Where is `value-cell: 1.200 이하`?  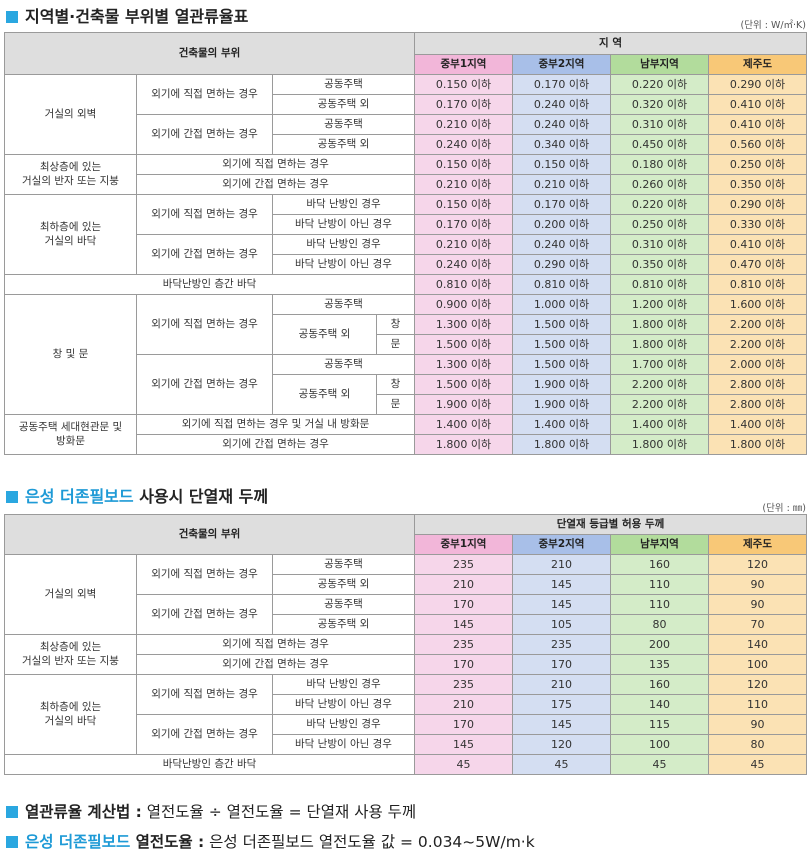 value-cell: 1.200 이하 is located at coordinates (659, 304).